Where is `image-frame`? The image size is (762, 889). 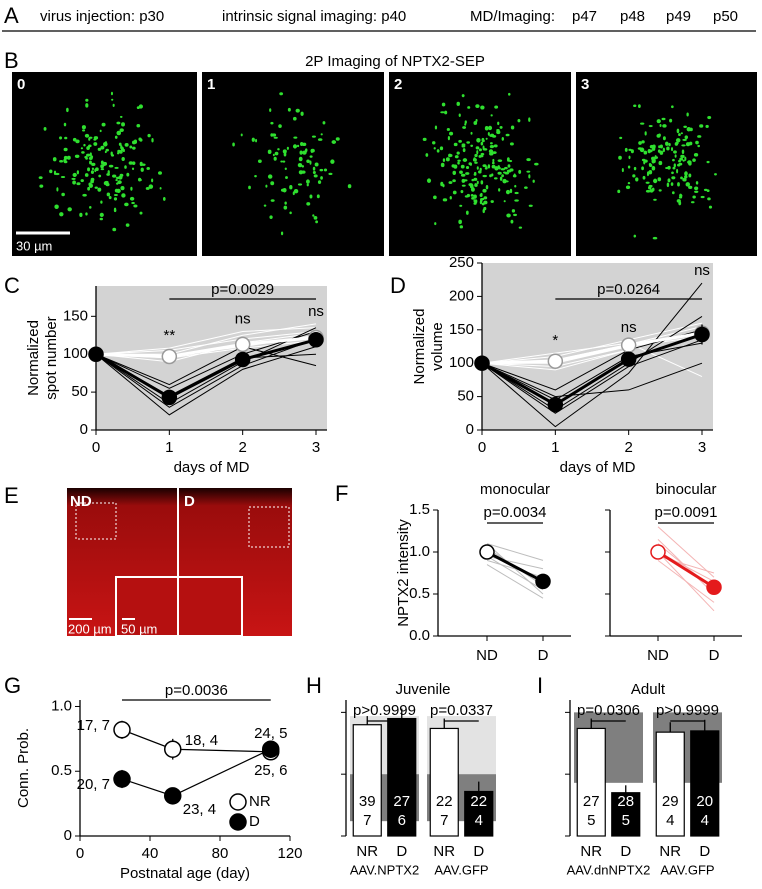 image-frame is located at coordinates (666, 164).